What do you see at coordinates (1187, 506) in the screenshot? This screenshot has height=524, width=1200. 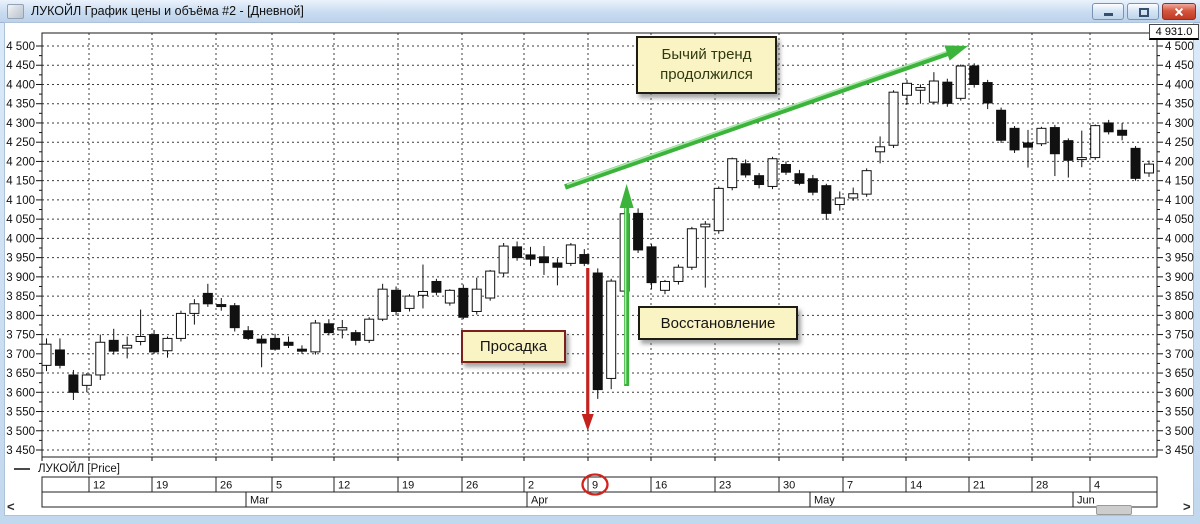 I see `scroll-right-arrow: >` at bounding box center [1187, 506].